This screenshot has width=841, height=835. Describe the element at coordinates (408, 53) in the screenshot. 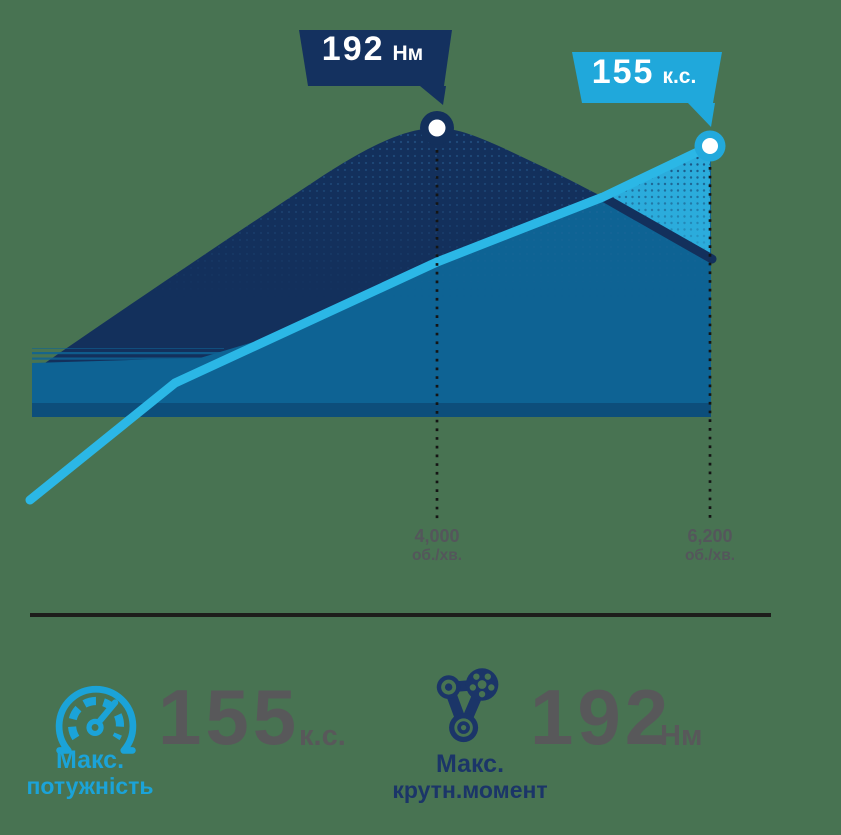

I see `torque-callout-unit: Нм` at that location.